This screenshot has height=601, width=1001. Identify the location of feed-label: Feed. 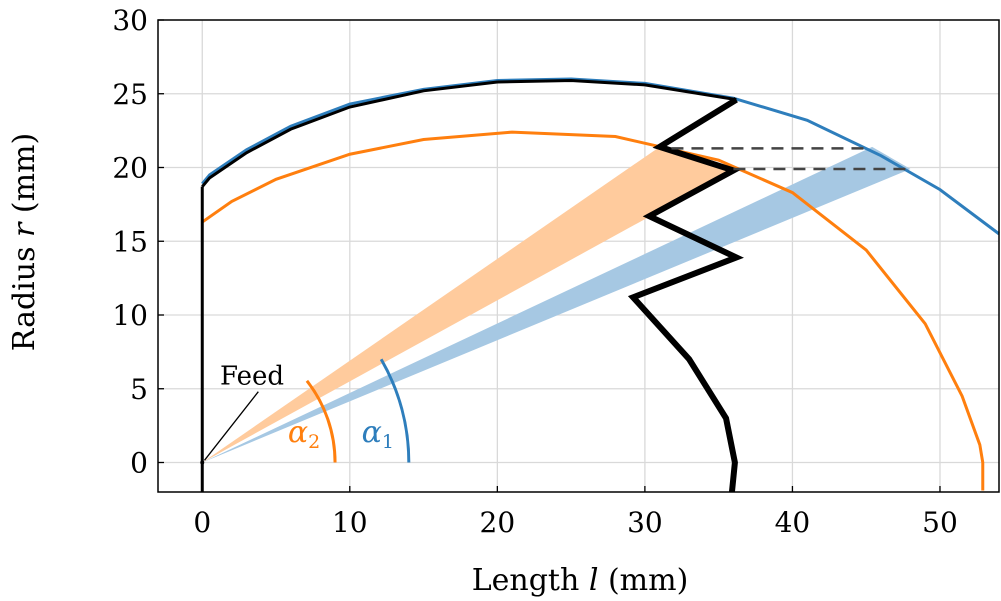
(252, 376).